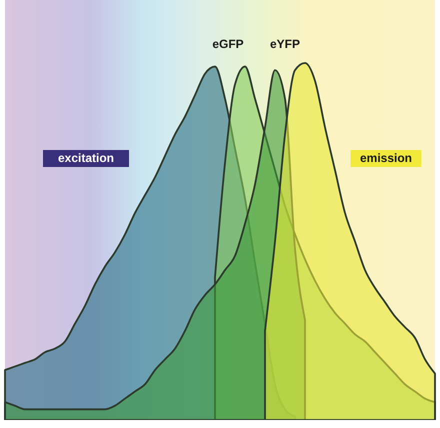 This screenshot has height=428, width=440. What do you see at coordinates (86, 158) in the screenshot?
I see `annotation: excitation` at bounding box center [86, 158].